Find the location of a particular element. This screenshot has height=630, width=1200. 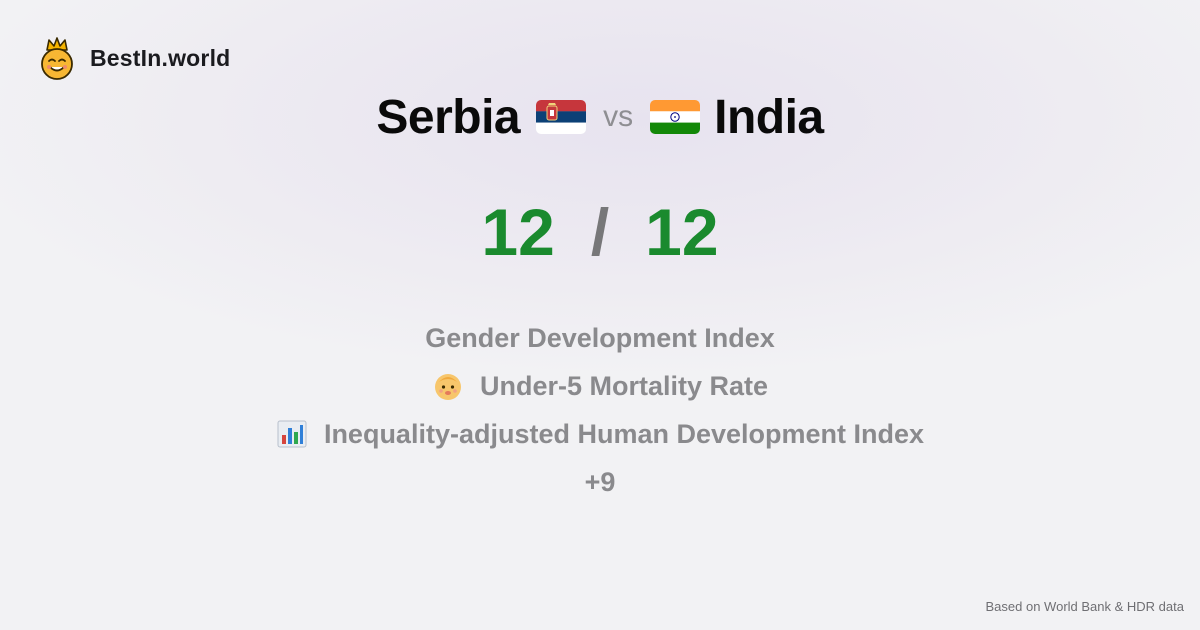

left-score: 12 is located at coordinates (518, 232).